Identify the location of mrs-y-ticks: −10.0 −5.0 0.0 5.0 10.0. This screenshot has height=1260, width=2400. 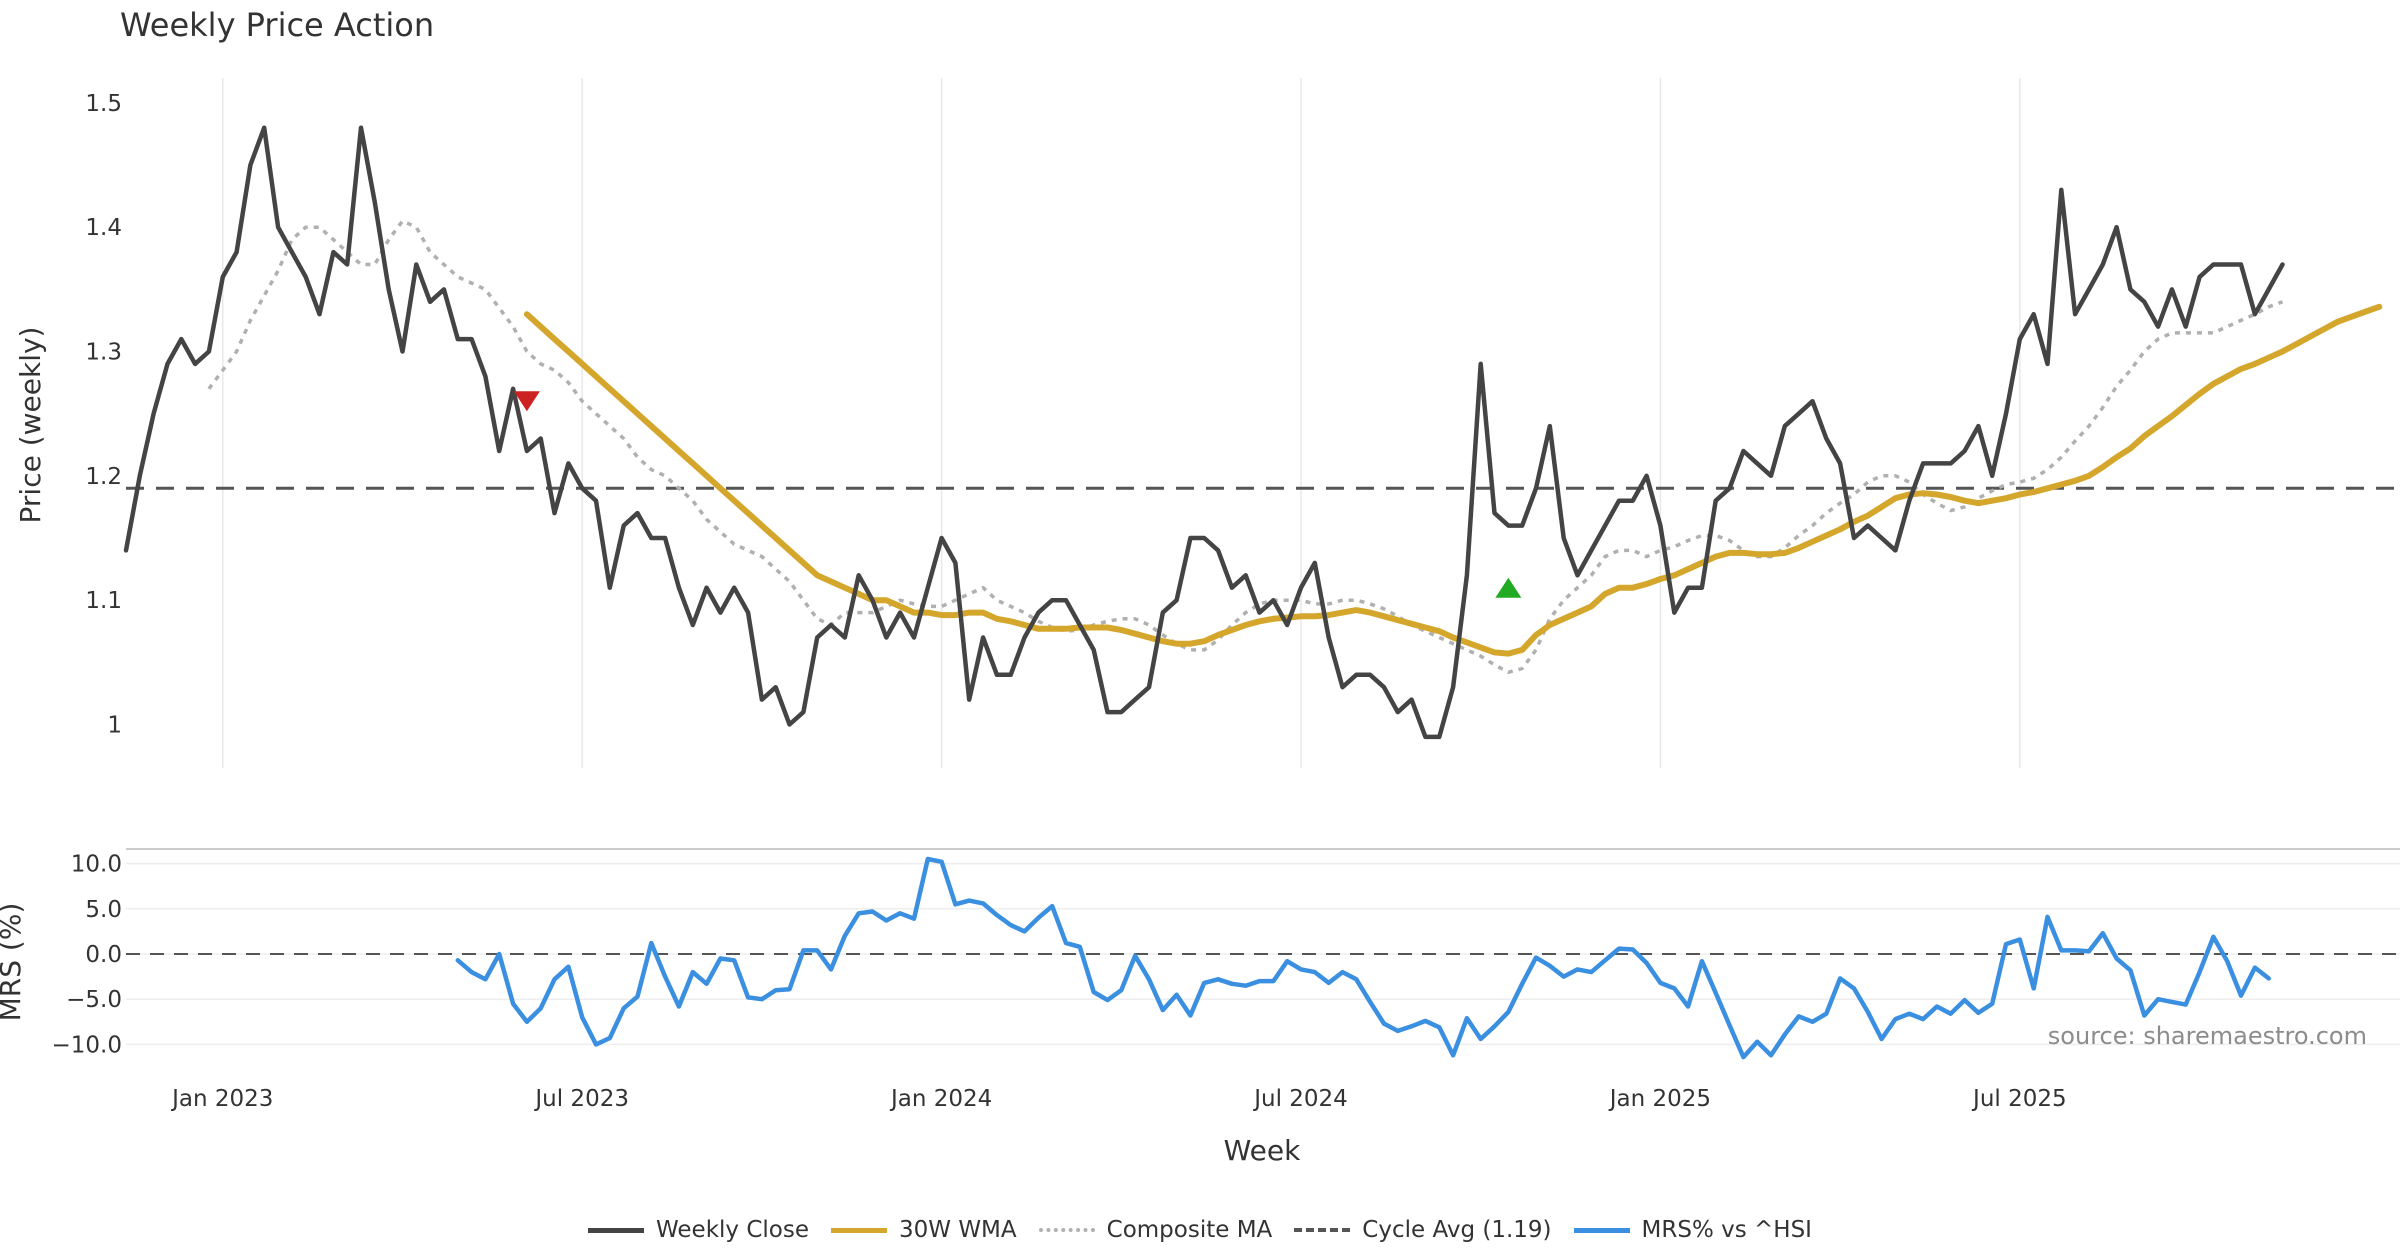
(87, 955).